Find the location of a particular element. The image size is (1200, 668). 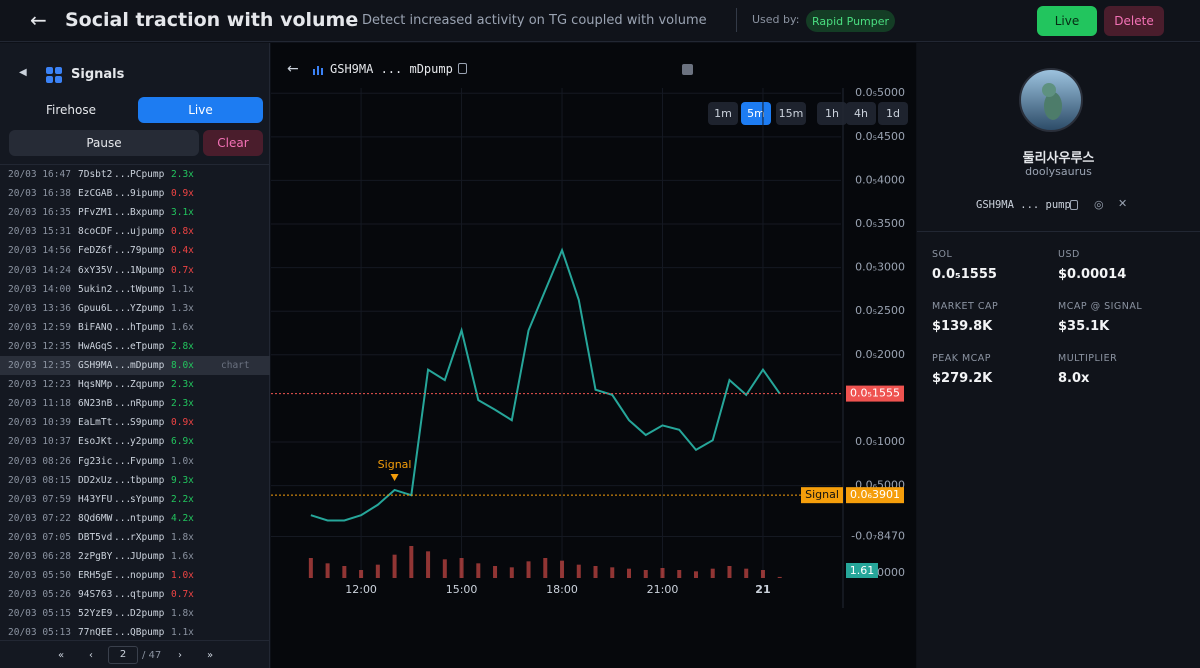

chart-link: chart is located at coordinates (235, 365).